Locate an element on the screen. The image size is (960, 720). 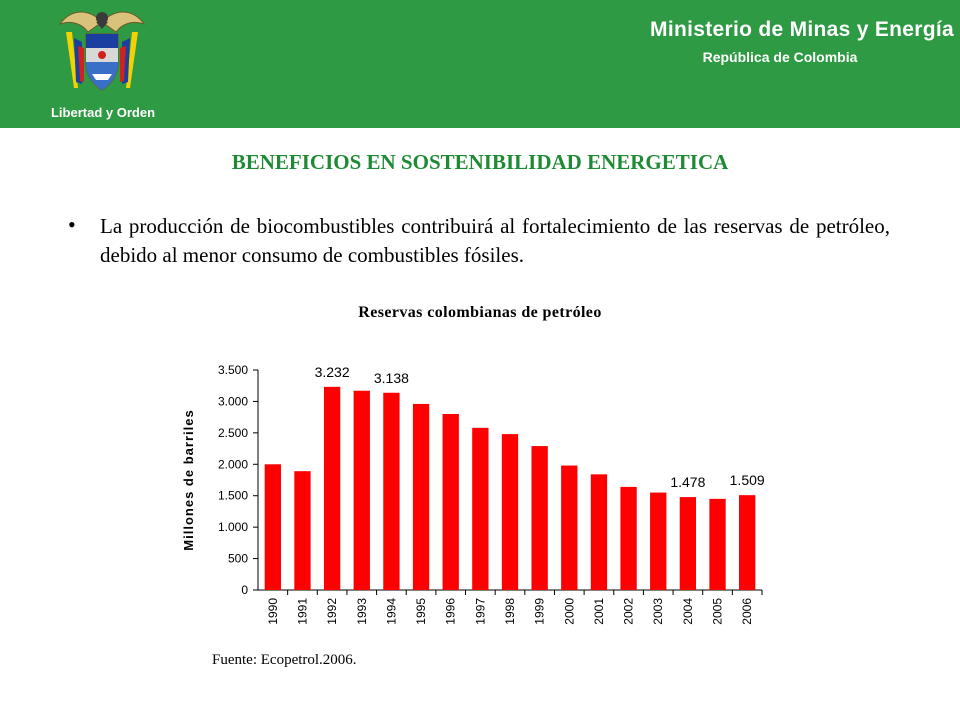
y-tick-label: 1.500 is located at coordinates (233, 496).